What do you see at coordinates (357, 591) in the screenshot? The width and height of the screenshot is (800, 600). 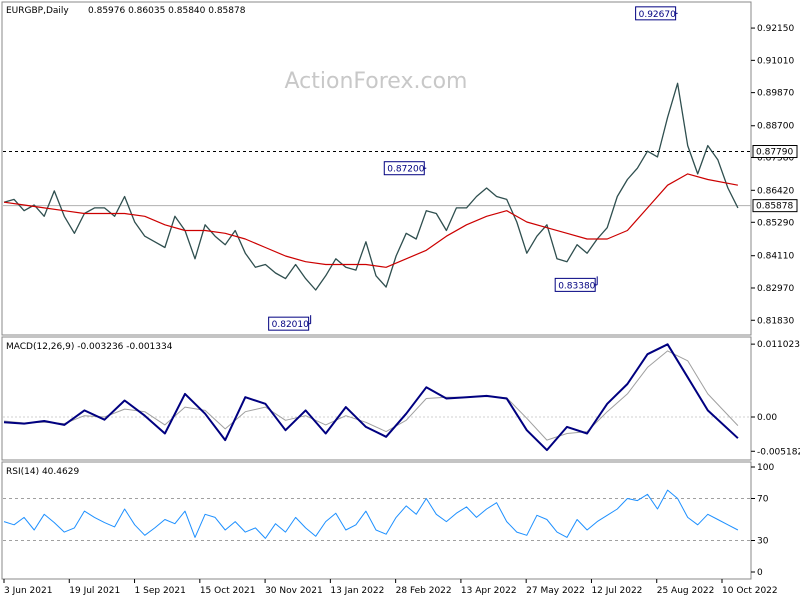 I see `time-tick-label-5: 13 Jan 2022` at bounding box center [357, 591].